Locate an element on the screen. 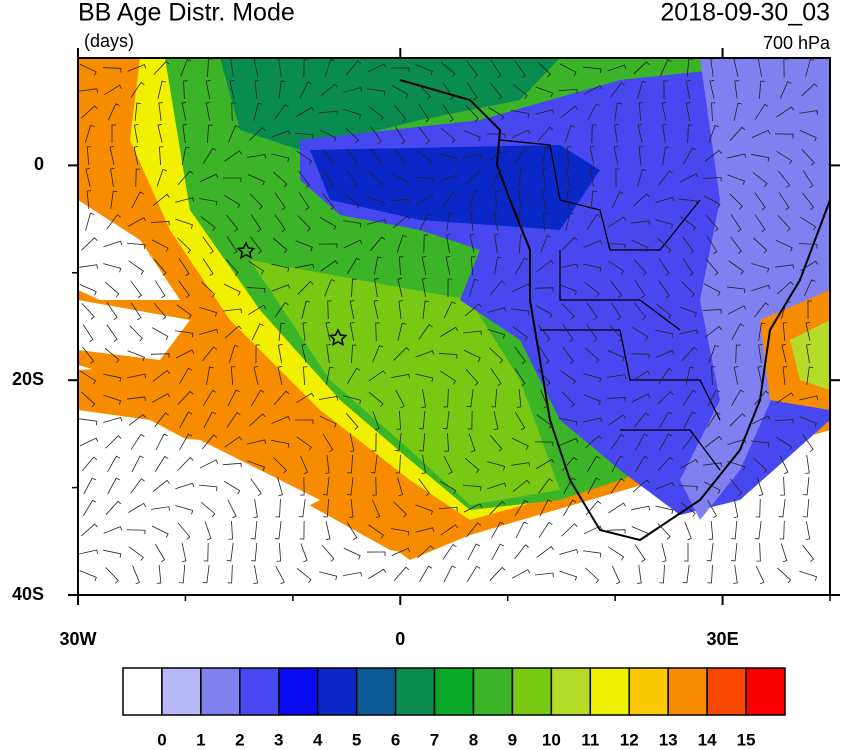 This screenshot has width=850, height=750. title: BB Age Distr. Mode is located at coordinates (186, 13).